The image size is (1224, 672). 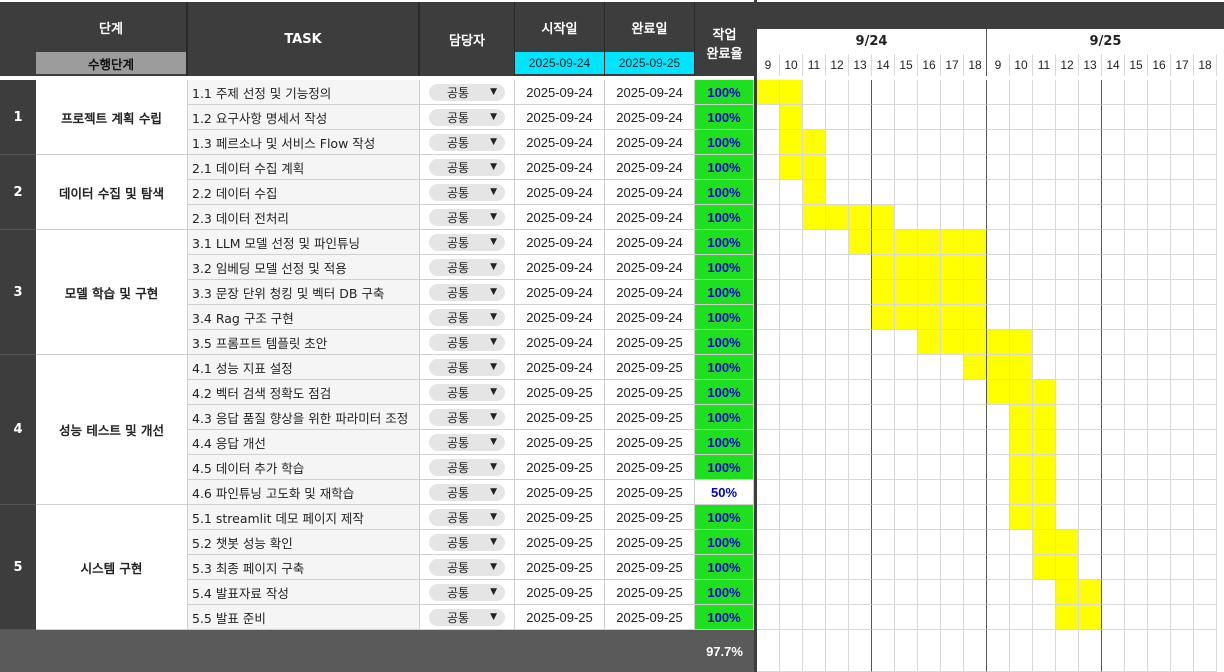 What do you see at coordinates (1136, 65) in the screenshot?
I see `gantt-hour-label: 15` at bounding box center [1136, 65].